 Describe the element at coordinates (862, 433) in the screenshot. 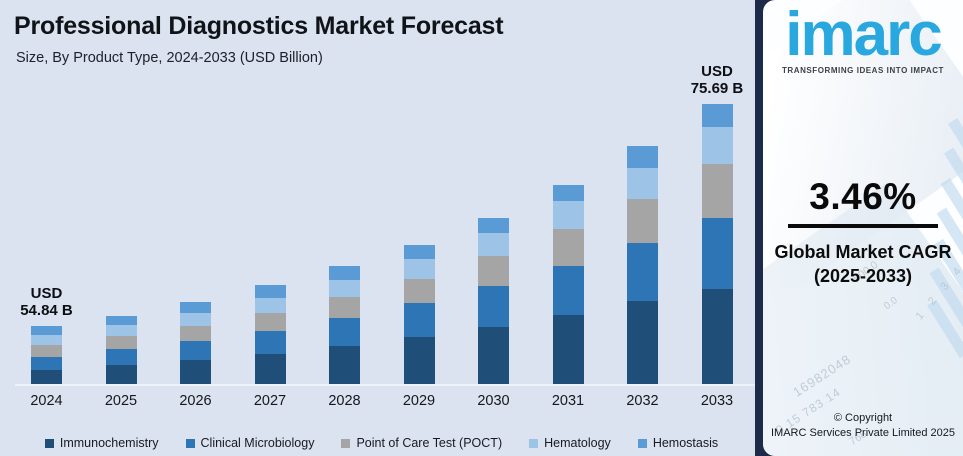

I see `copyright-line2: IMARC Services Private Limited 2025` at that location.